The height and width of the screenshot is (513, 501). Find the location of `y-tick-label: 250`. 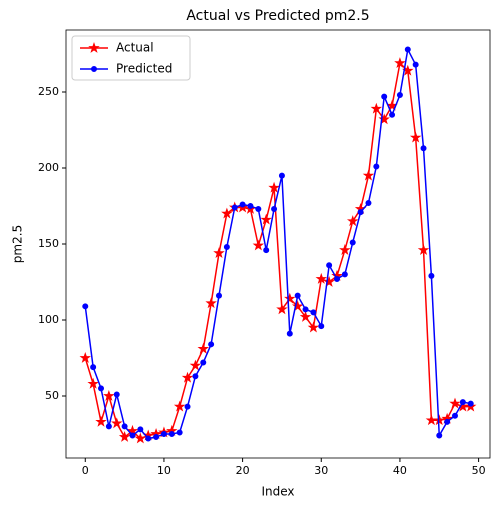

y-tick-label: 250 is located at coordinates (48, 91).